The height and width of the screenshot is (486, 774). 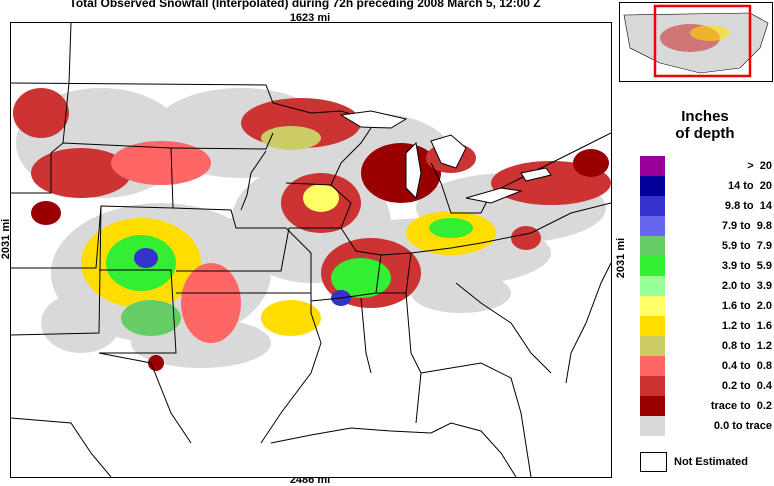 What do you see at coordinates (707, 166) in the screenshot?
I see `legend-item: > 20` at bounding box center [707, 166].